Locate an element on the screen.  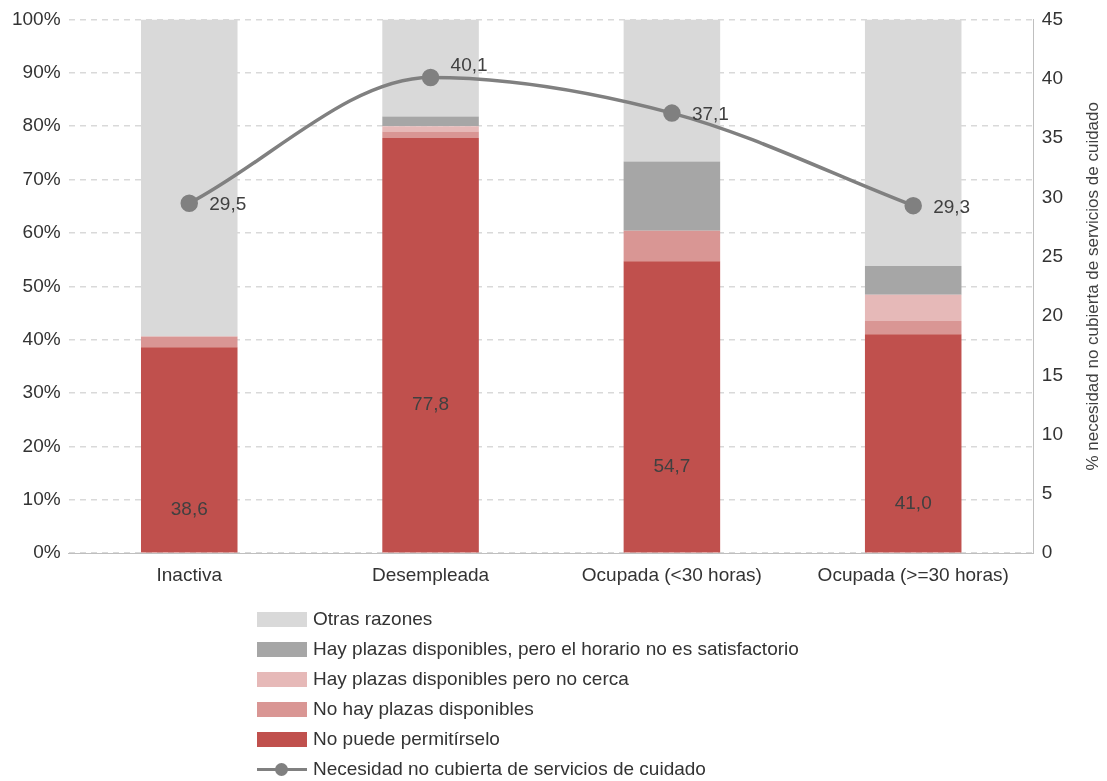
y2-tick-label: 30 is located at coordinates (1052, 196).